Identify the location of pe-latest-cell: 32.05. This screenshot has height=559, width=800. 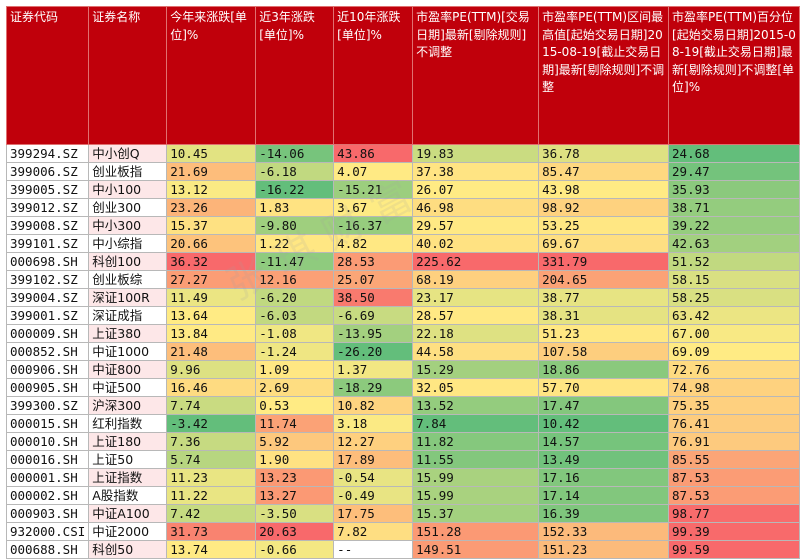
(476, 387).